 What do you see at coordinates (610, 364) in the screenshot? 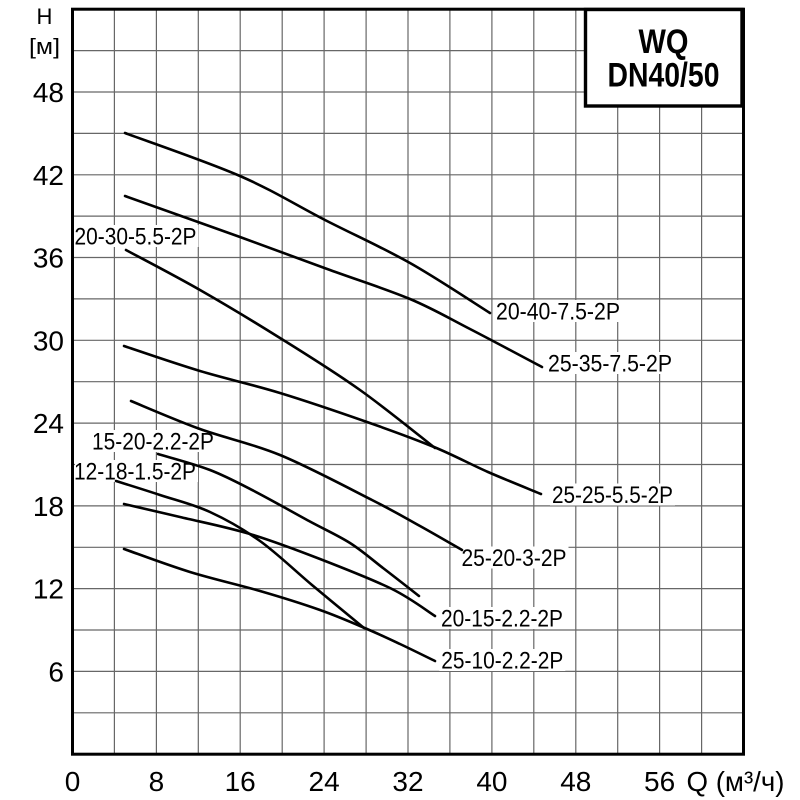
I see `svg-text: 25-35-7.5-2P` at bounding box center [610, 364].